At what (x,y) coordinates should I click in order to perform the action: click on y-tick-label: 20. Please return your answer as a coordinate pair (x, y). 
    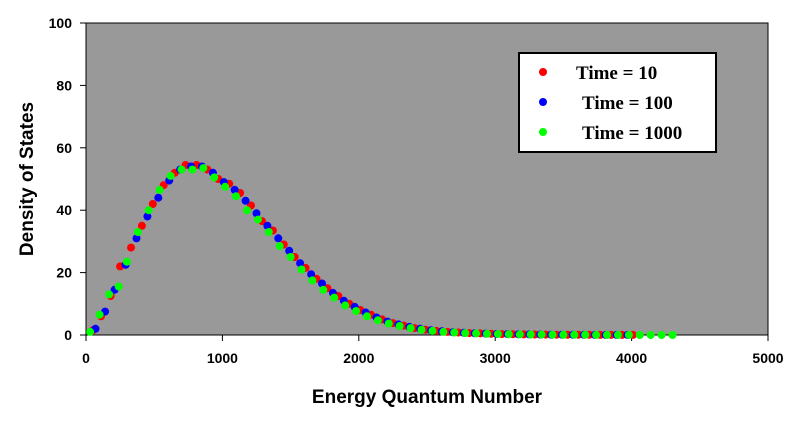
    Looking at the image, I should click on (64, 273).